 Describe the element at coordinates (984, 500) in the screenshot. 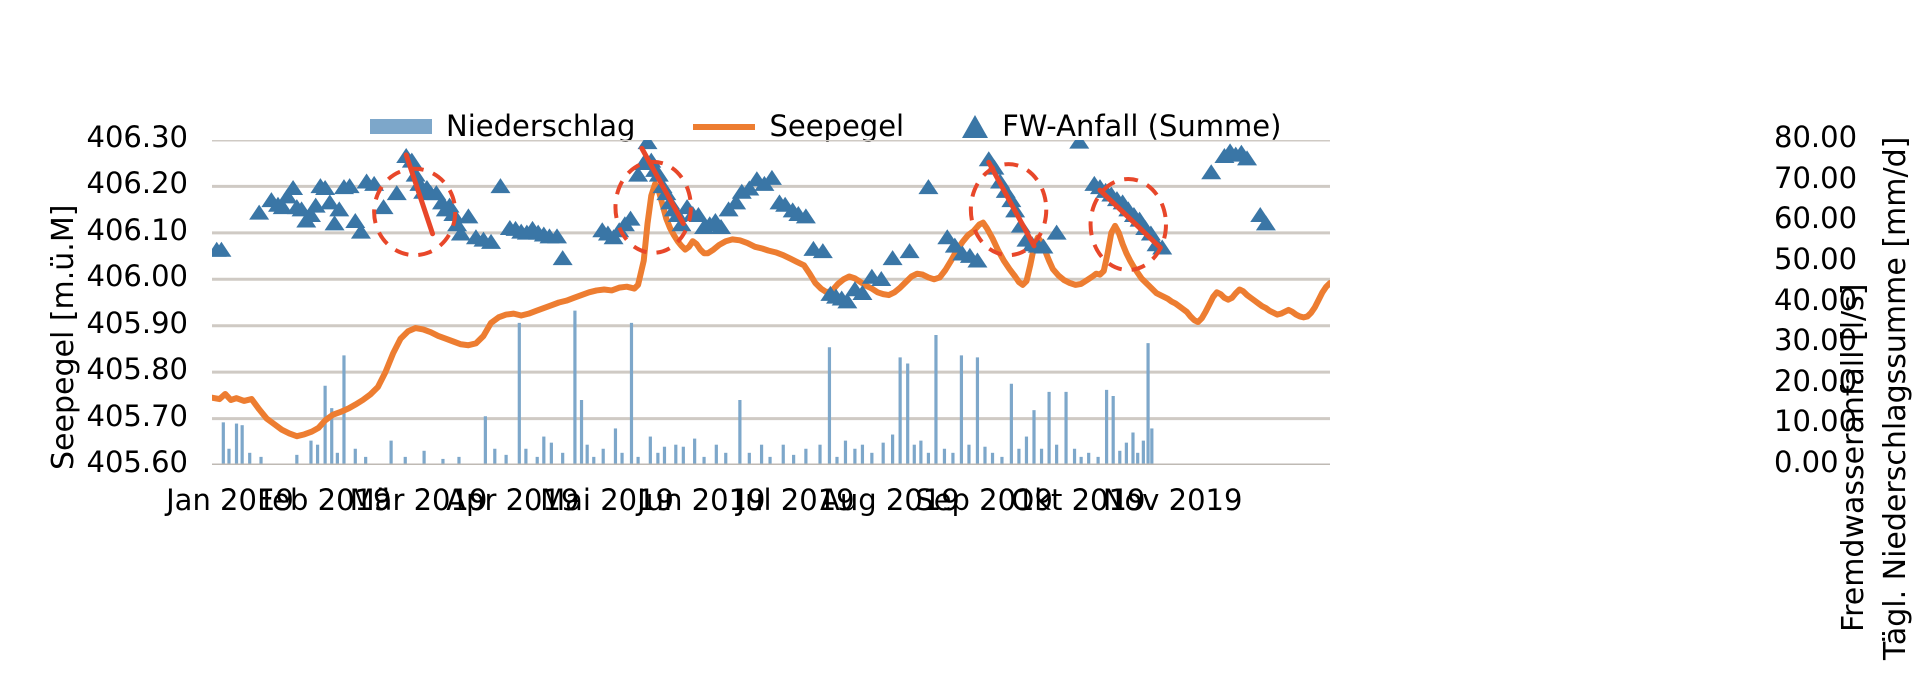

I see `x-tick-8: Sep 2019` at that location.